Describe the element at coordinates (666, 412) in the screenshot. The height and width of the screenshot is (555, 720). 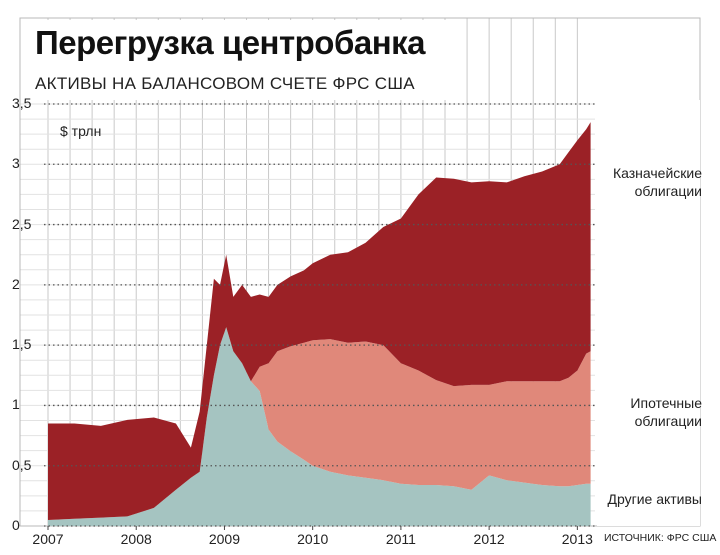
I see `series-label-mortgage: Ипотечные облигации` at that location.